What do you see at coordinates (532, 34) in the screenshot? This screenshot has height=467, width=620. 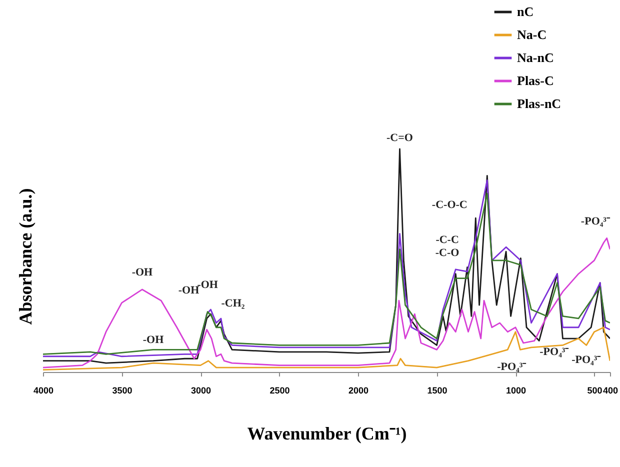 I see `legend-label: Na-C` at bounding box center [532, 34].